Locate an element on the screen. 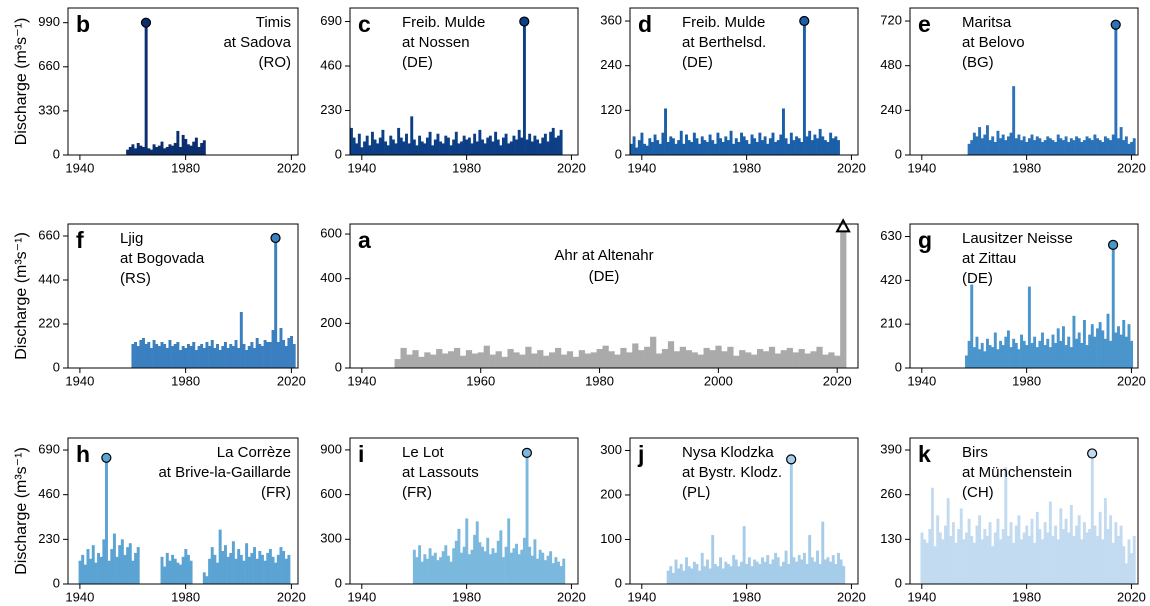 Image resolution: width=1150 pixels, height=606 pixels. y-tick-label: 660 is located at coordinates (49, 234).